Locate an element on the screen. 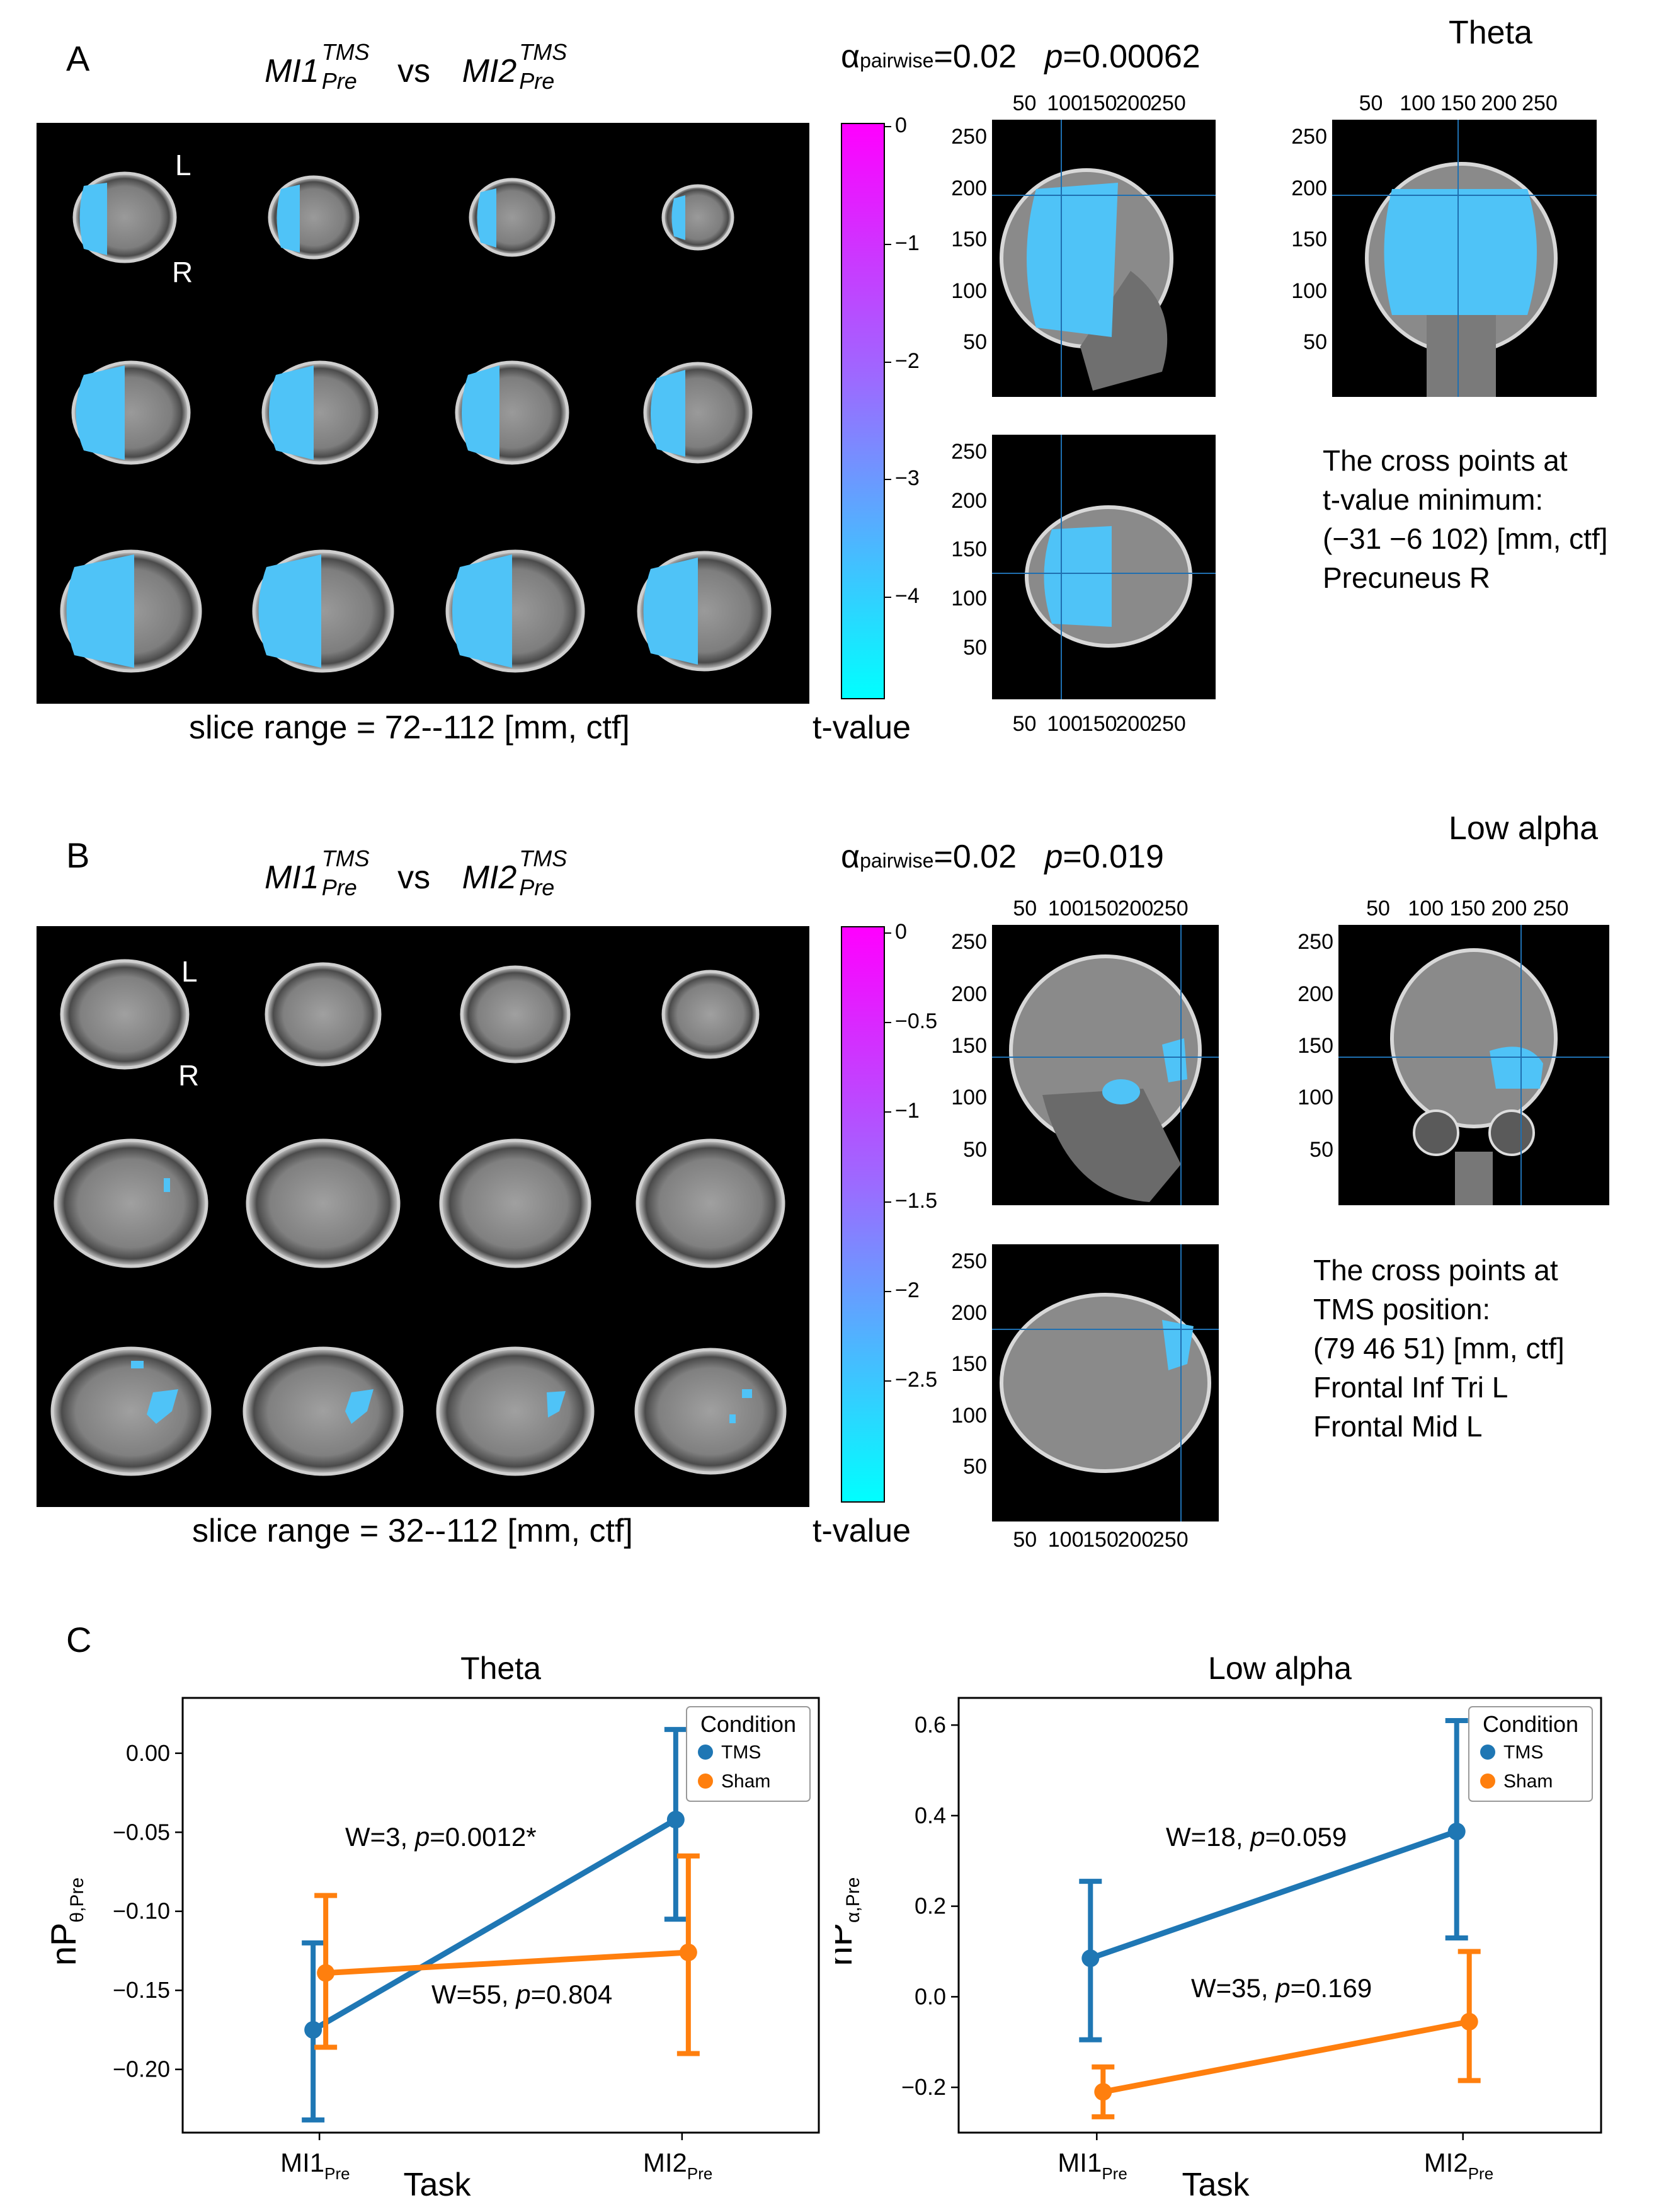 Image resolution: width=1671 pixels, height=2212 pixels. panel-b-sagittal-view is located at coordinates (1106, 1065).